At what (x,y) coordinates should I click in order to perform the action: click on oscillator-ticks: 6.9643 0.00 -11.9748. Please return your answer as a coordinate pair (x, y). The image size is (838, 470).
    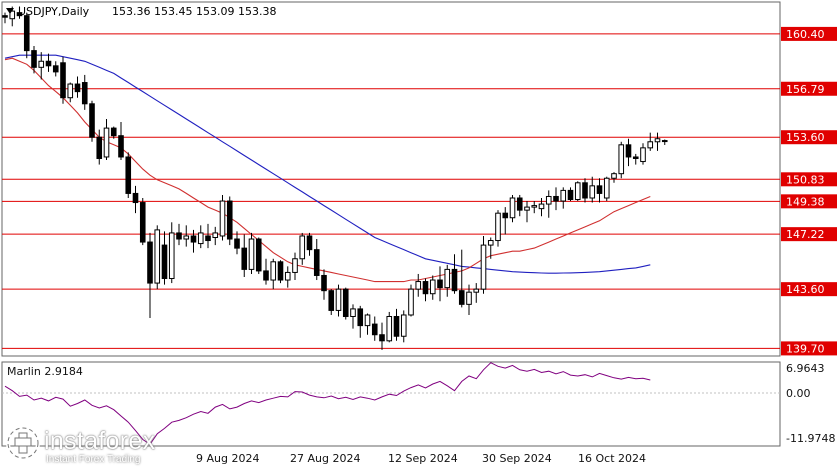
    Looking at the image, I should click on (810, 403).